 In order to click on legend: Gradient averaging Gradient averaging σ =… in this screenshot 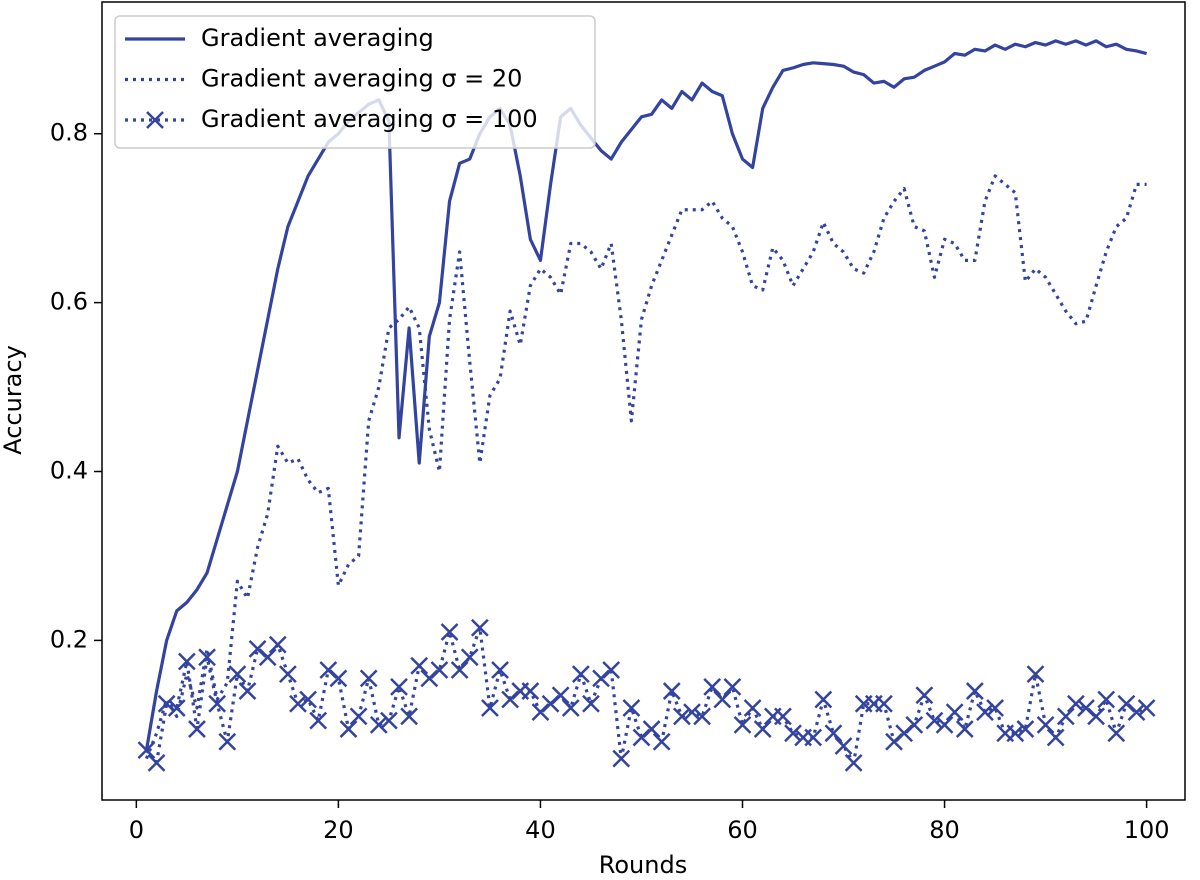, I will do `click(355, 82)`.